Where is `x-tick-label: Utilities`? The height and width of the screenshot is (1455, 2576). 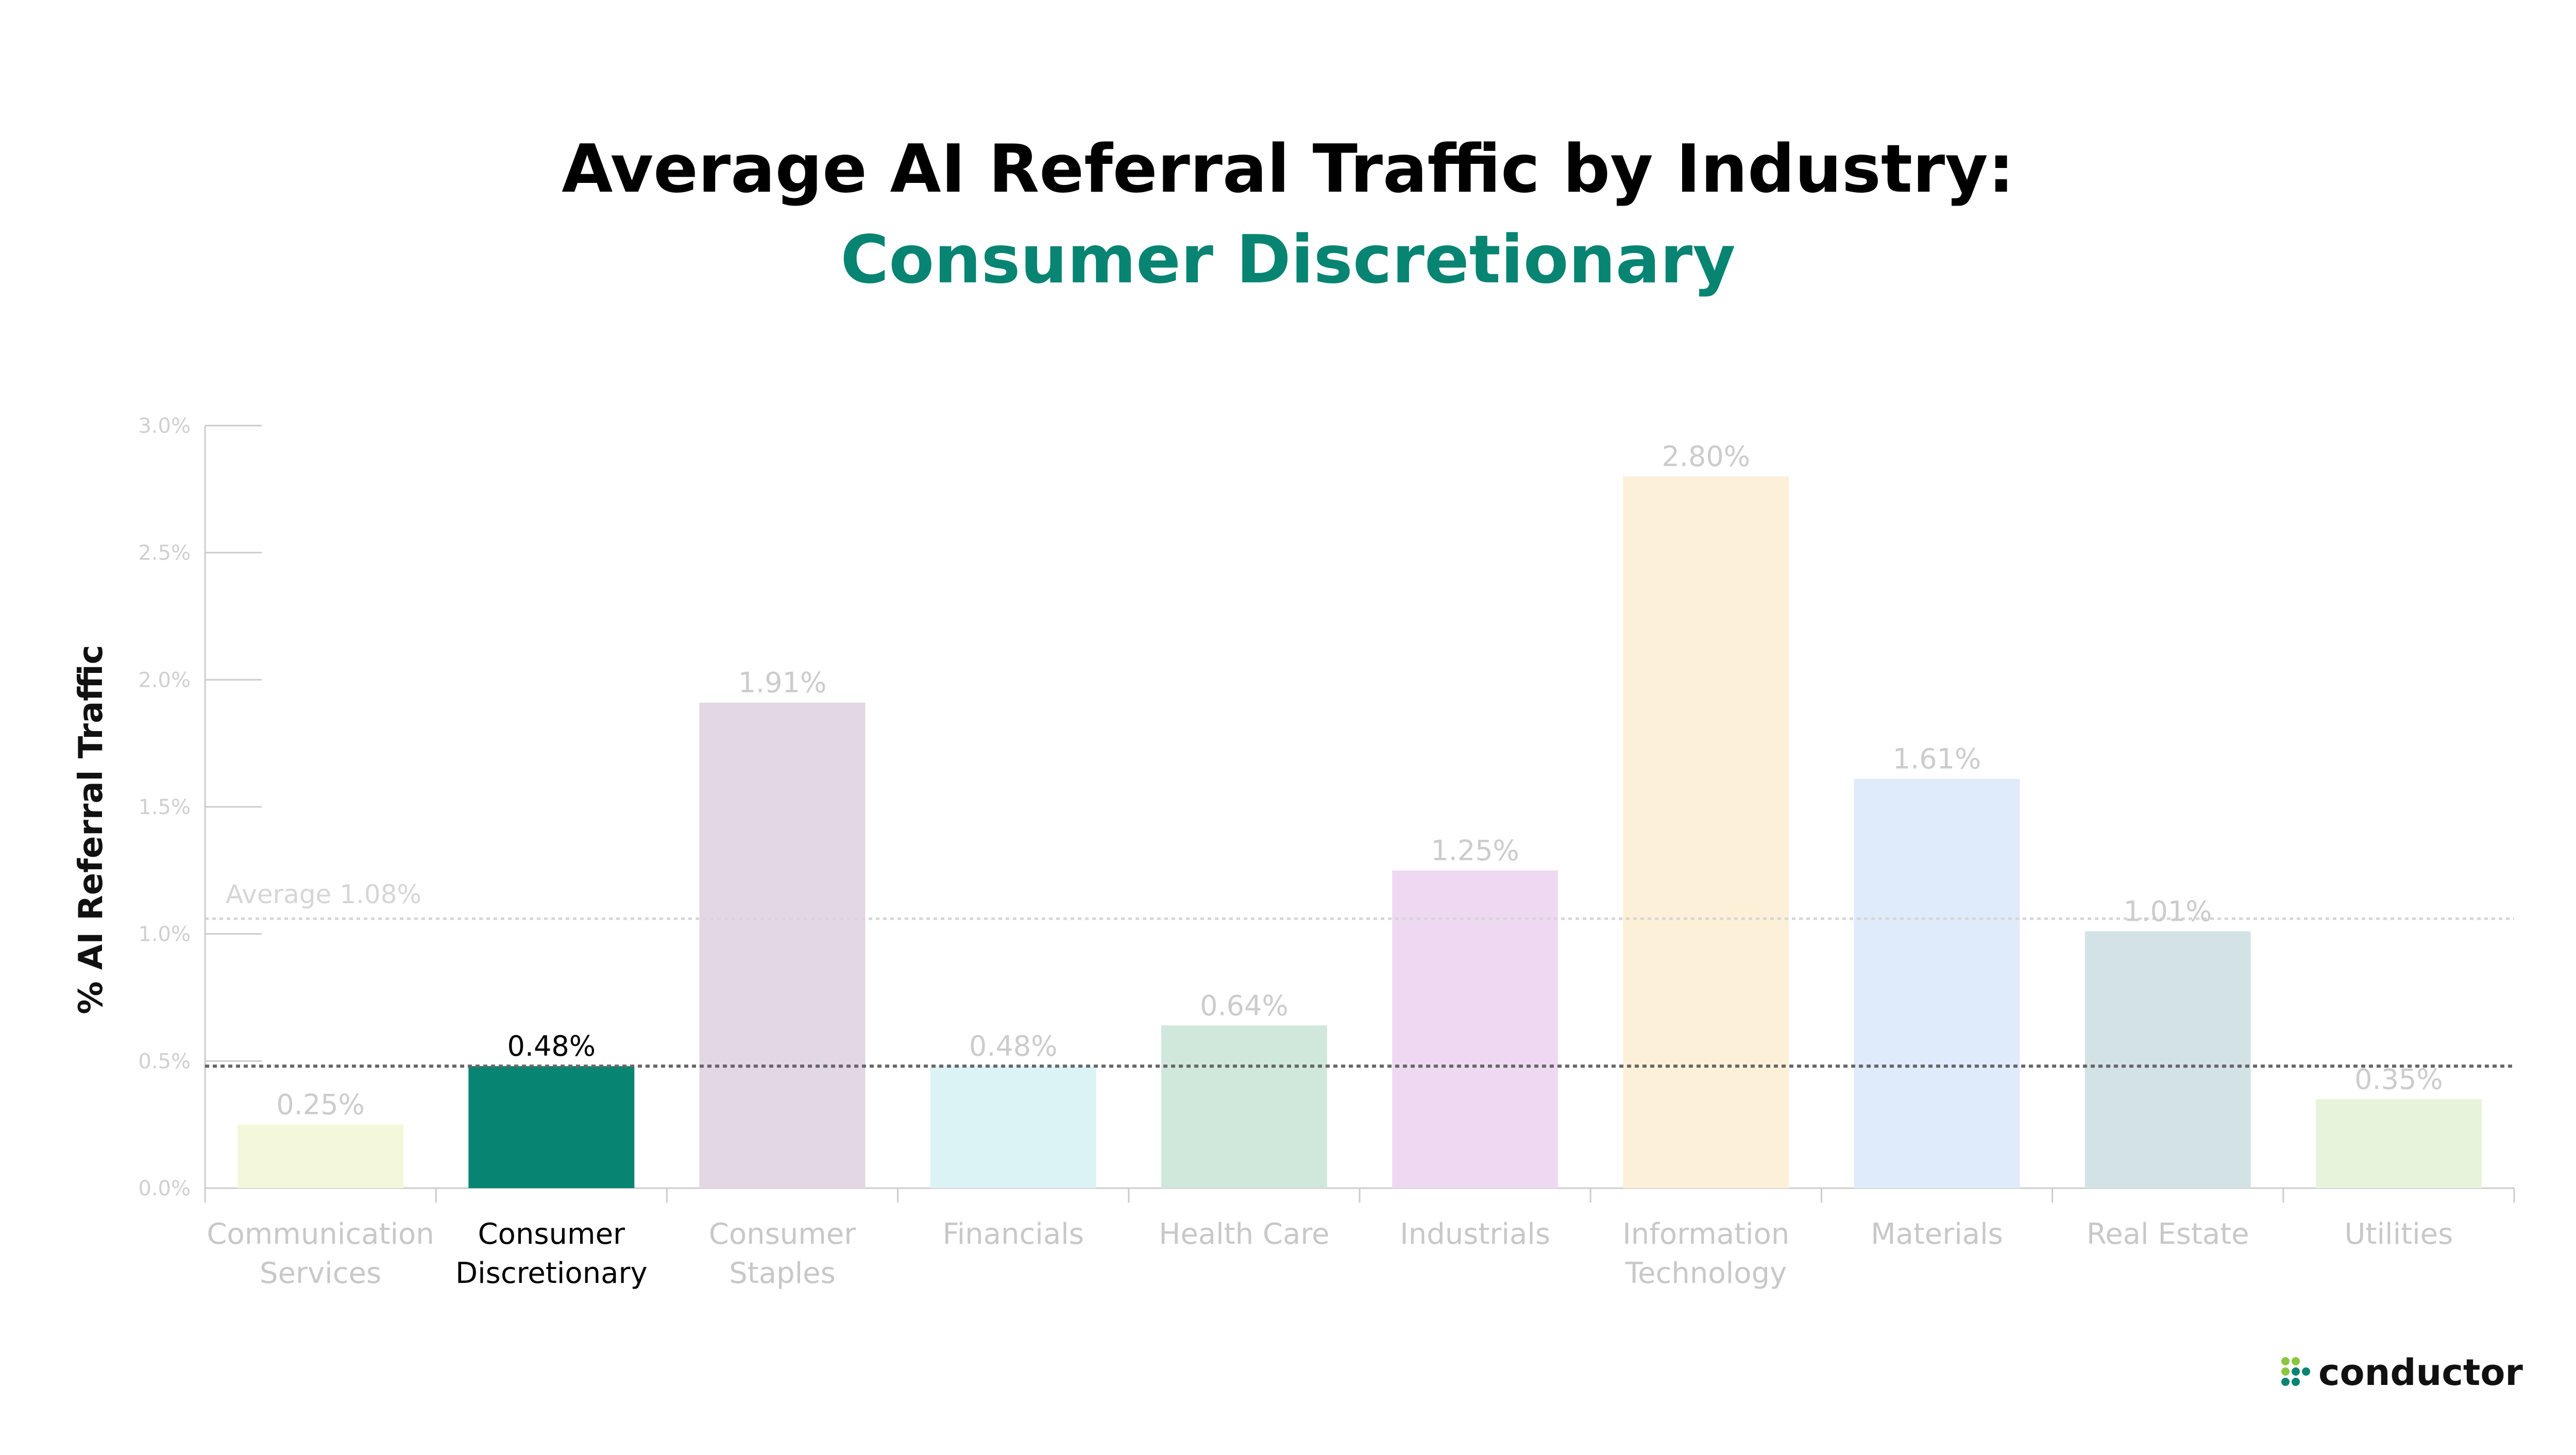 x-tick-label: Utilities is located at coordinates (2399, 1234).